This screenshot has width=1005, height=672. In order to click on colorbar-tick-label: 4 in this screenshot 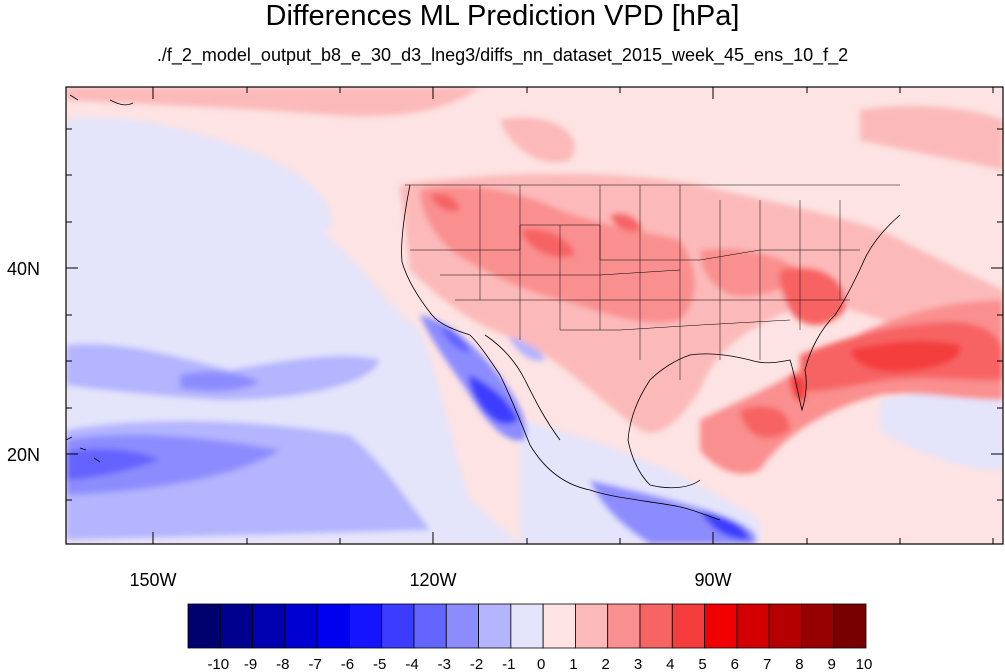, I will do `click(670, 664)`.